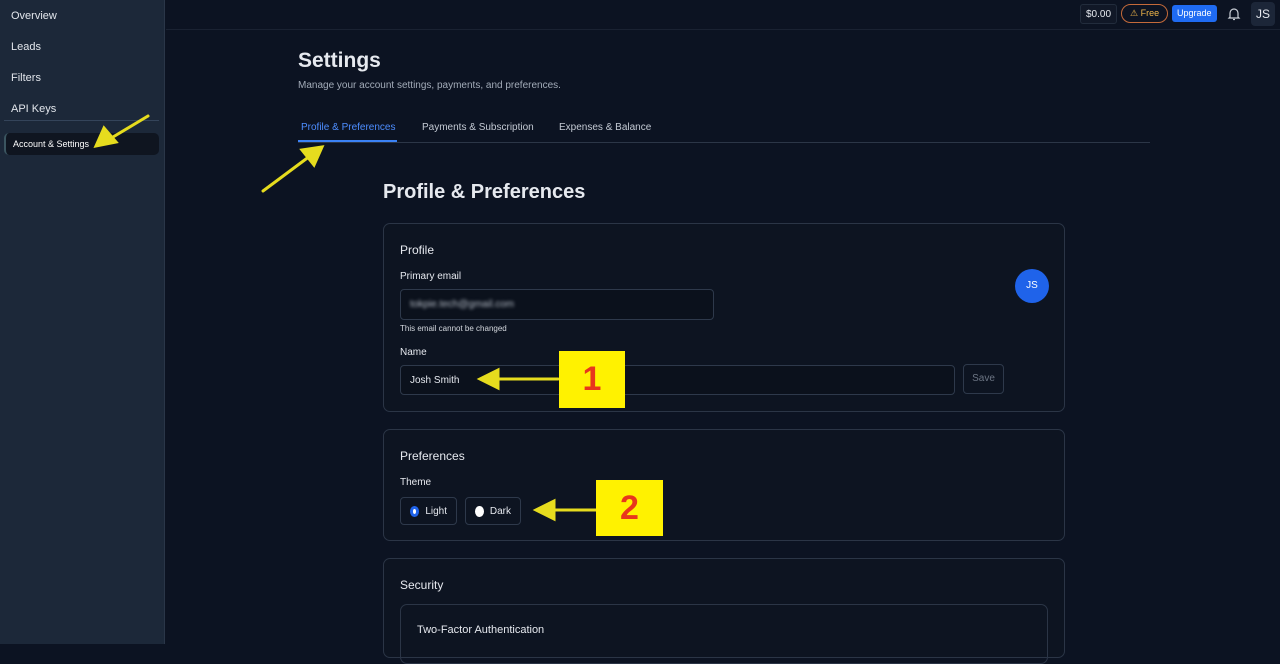  Describe the element at coordinates (312, 156) in the screenshot. I see `annotation-arrowhead-tab` at that location.